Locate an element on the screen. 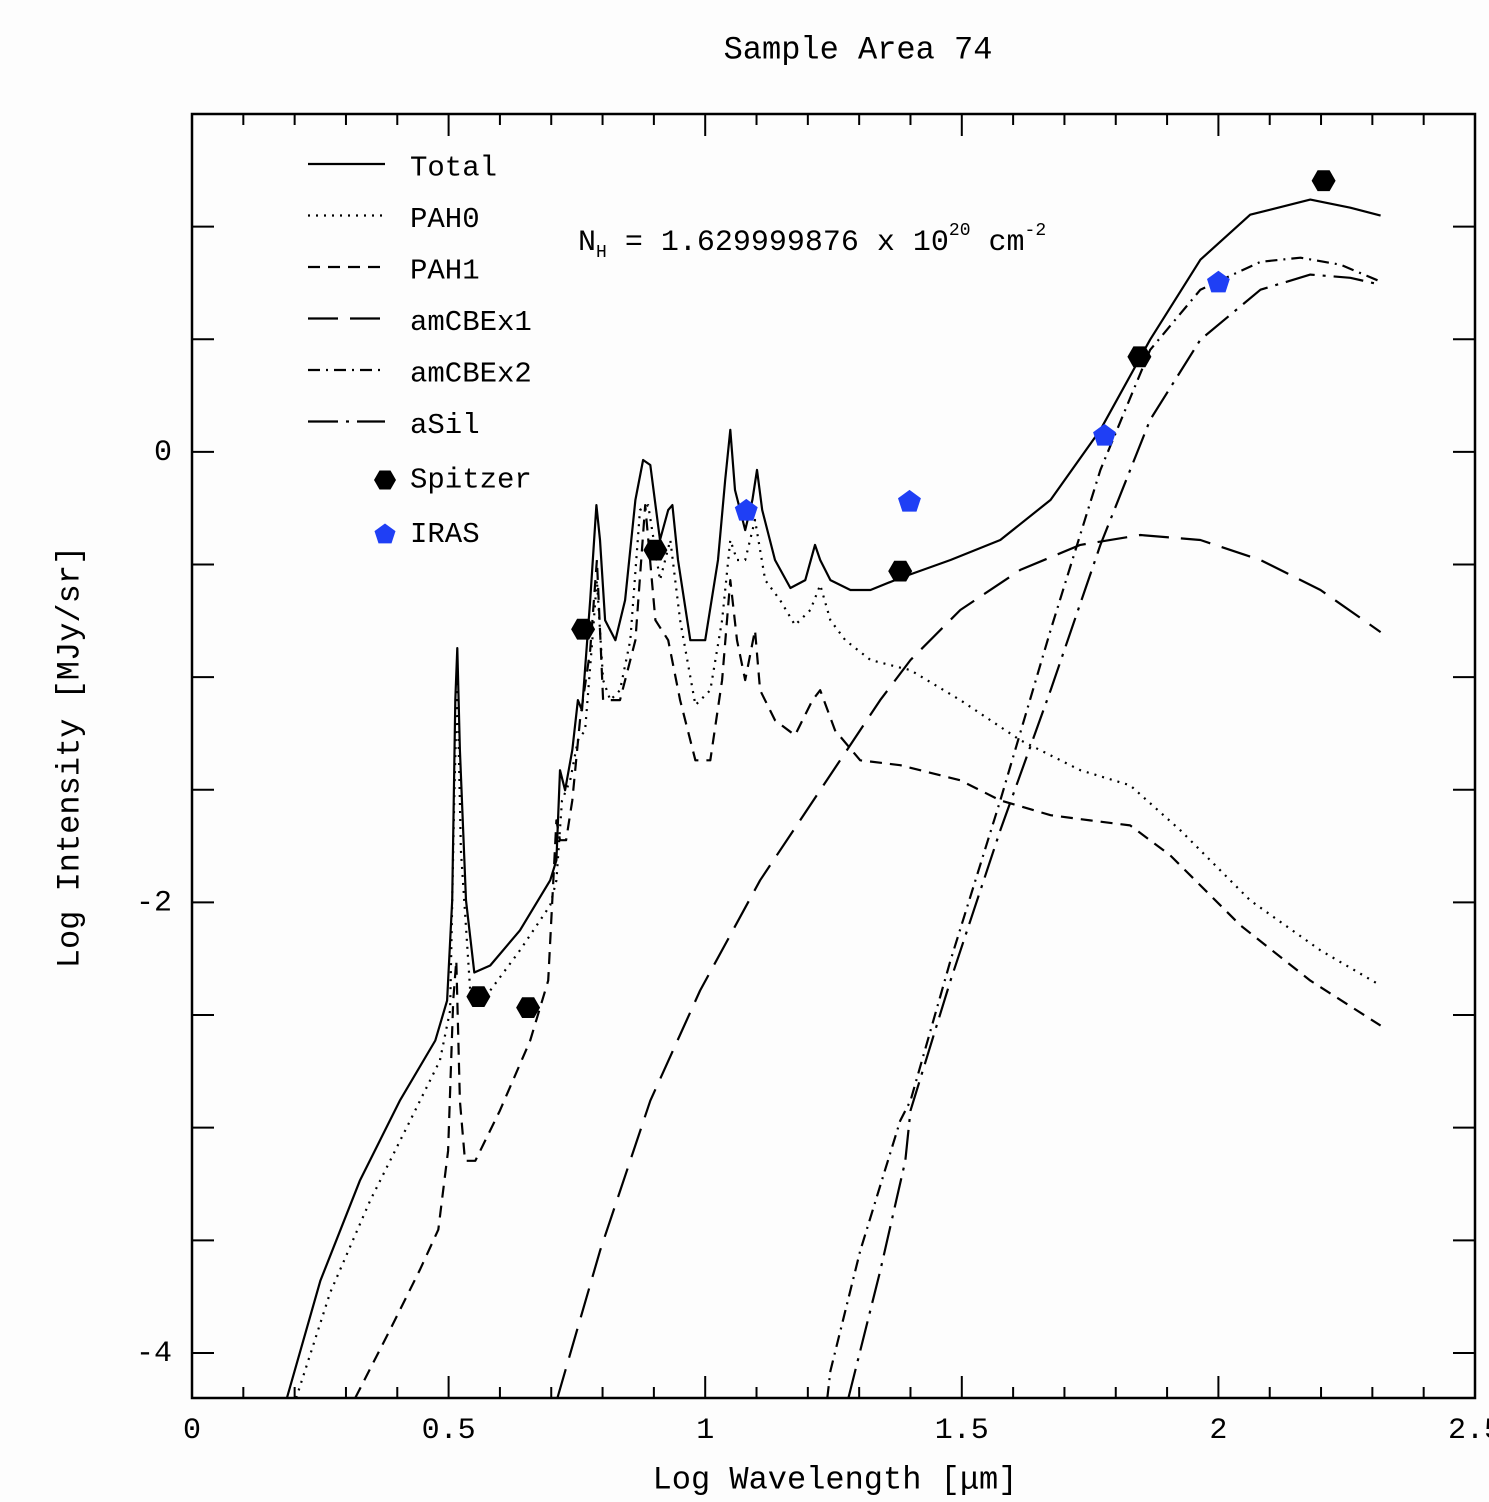 This screenshot has height=1502, width=1489. legend-label: PAH1 is located at coordinates (445, 271).